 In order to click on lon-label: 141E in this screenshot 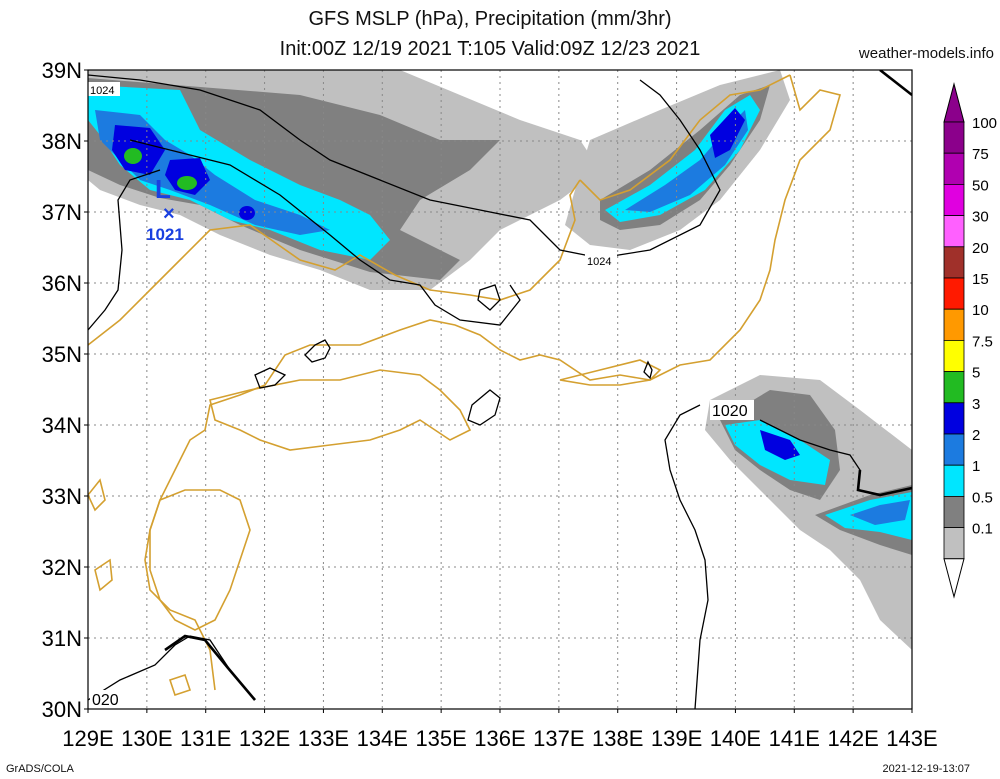, I will do `click(794, 738)`.